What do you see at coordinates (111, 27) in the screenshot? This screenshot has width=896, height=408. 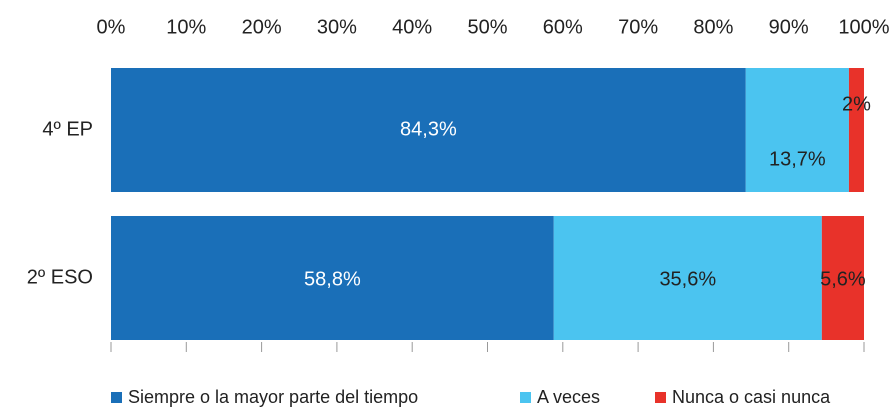 I see `x-tick-label: 0%` at bounding box center [111, 27].